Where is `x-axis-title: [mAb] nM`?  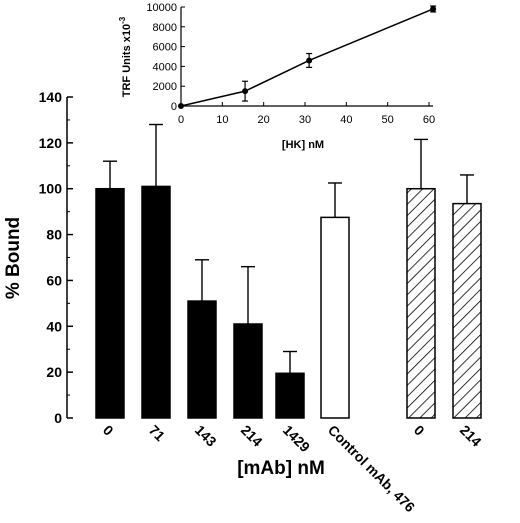
x-axis-title: [mAb] nM is located at coordinates (281, 468).